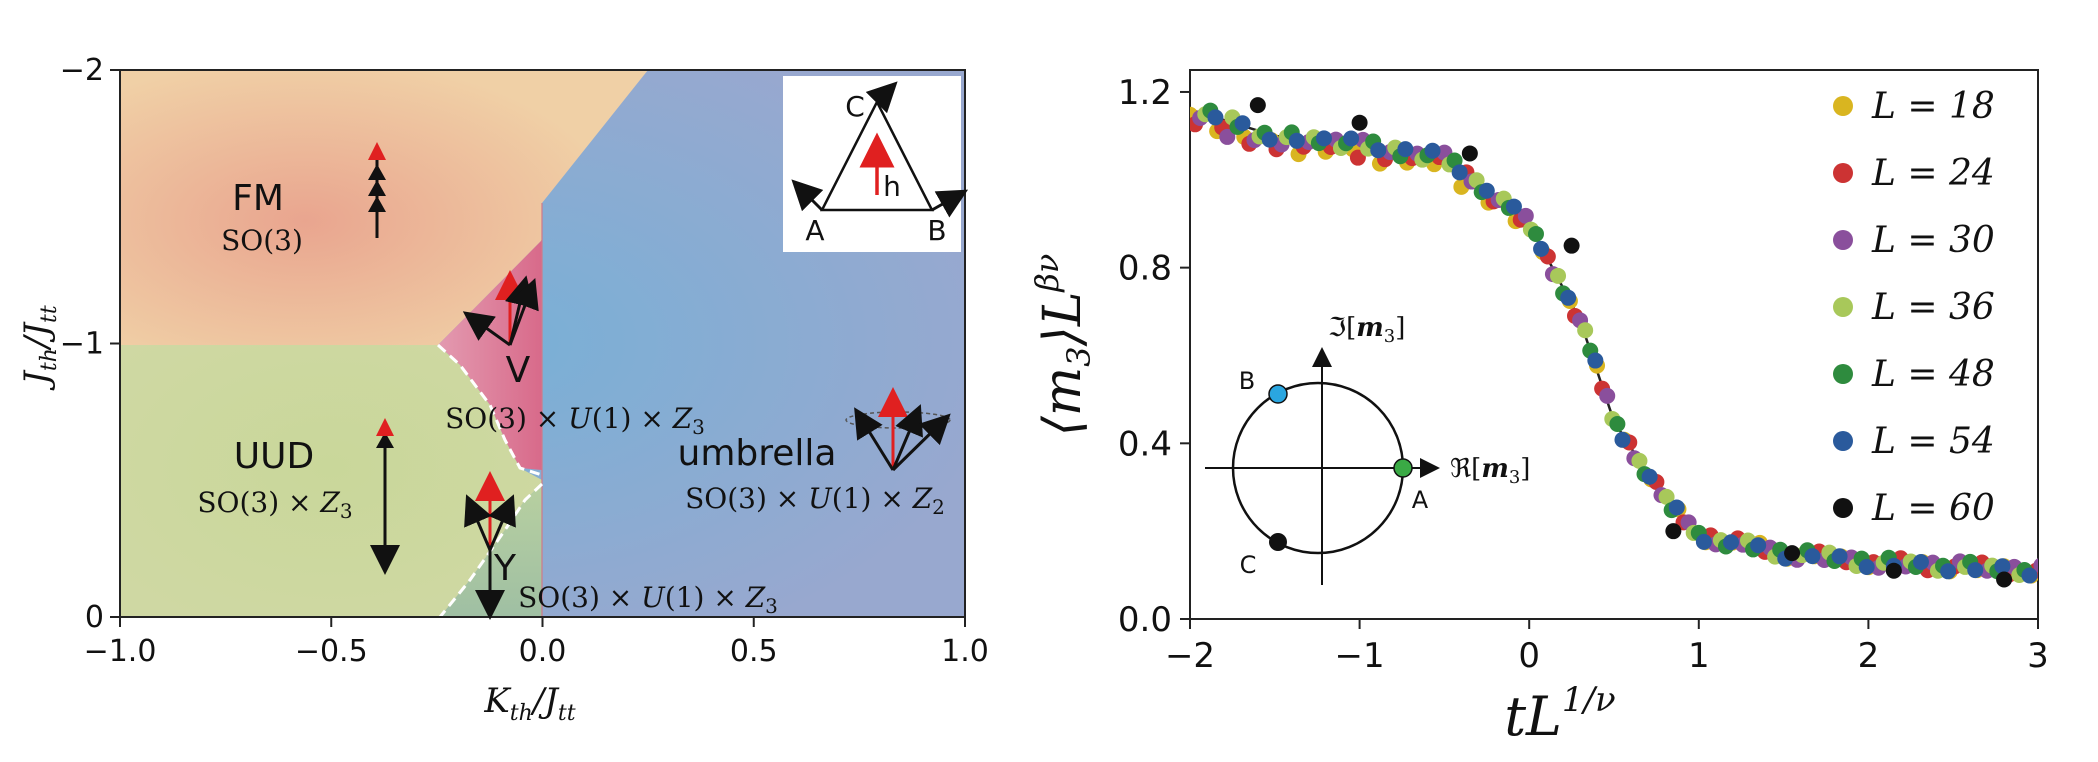  I want to click on v-label: V, so click(518, 370).